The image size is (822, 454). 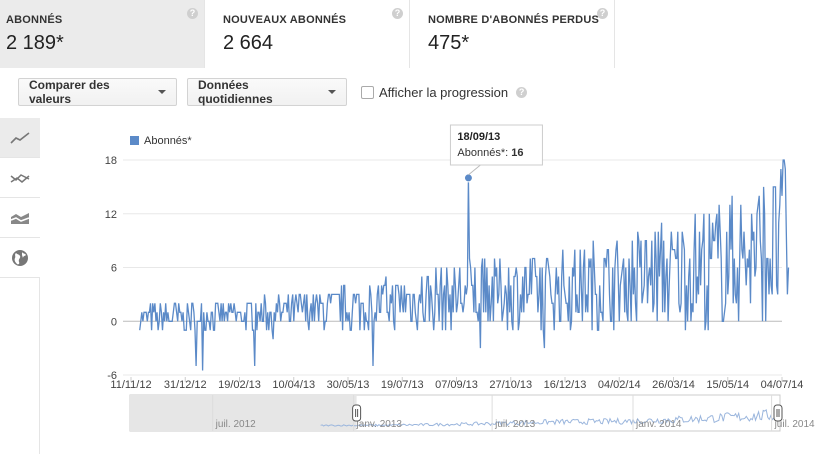 I want to click on peak-point, so click(x=468, y=178).